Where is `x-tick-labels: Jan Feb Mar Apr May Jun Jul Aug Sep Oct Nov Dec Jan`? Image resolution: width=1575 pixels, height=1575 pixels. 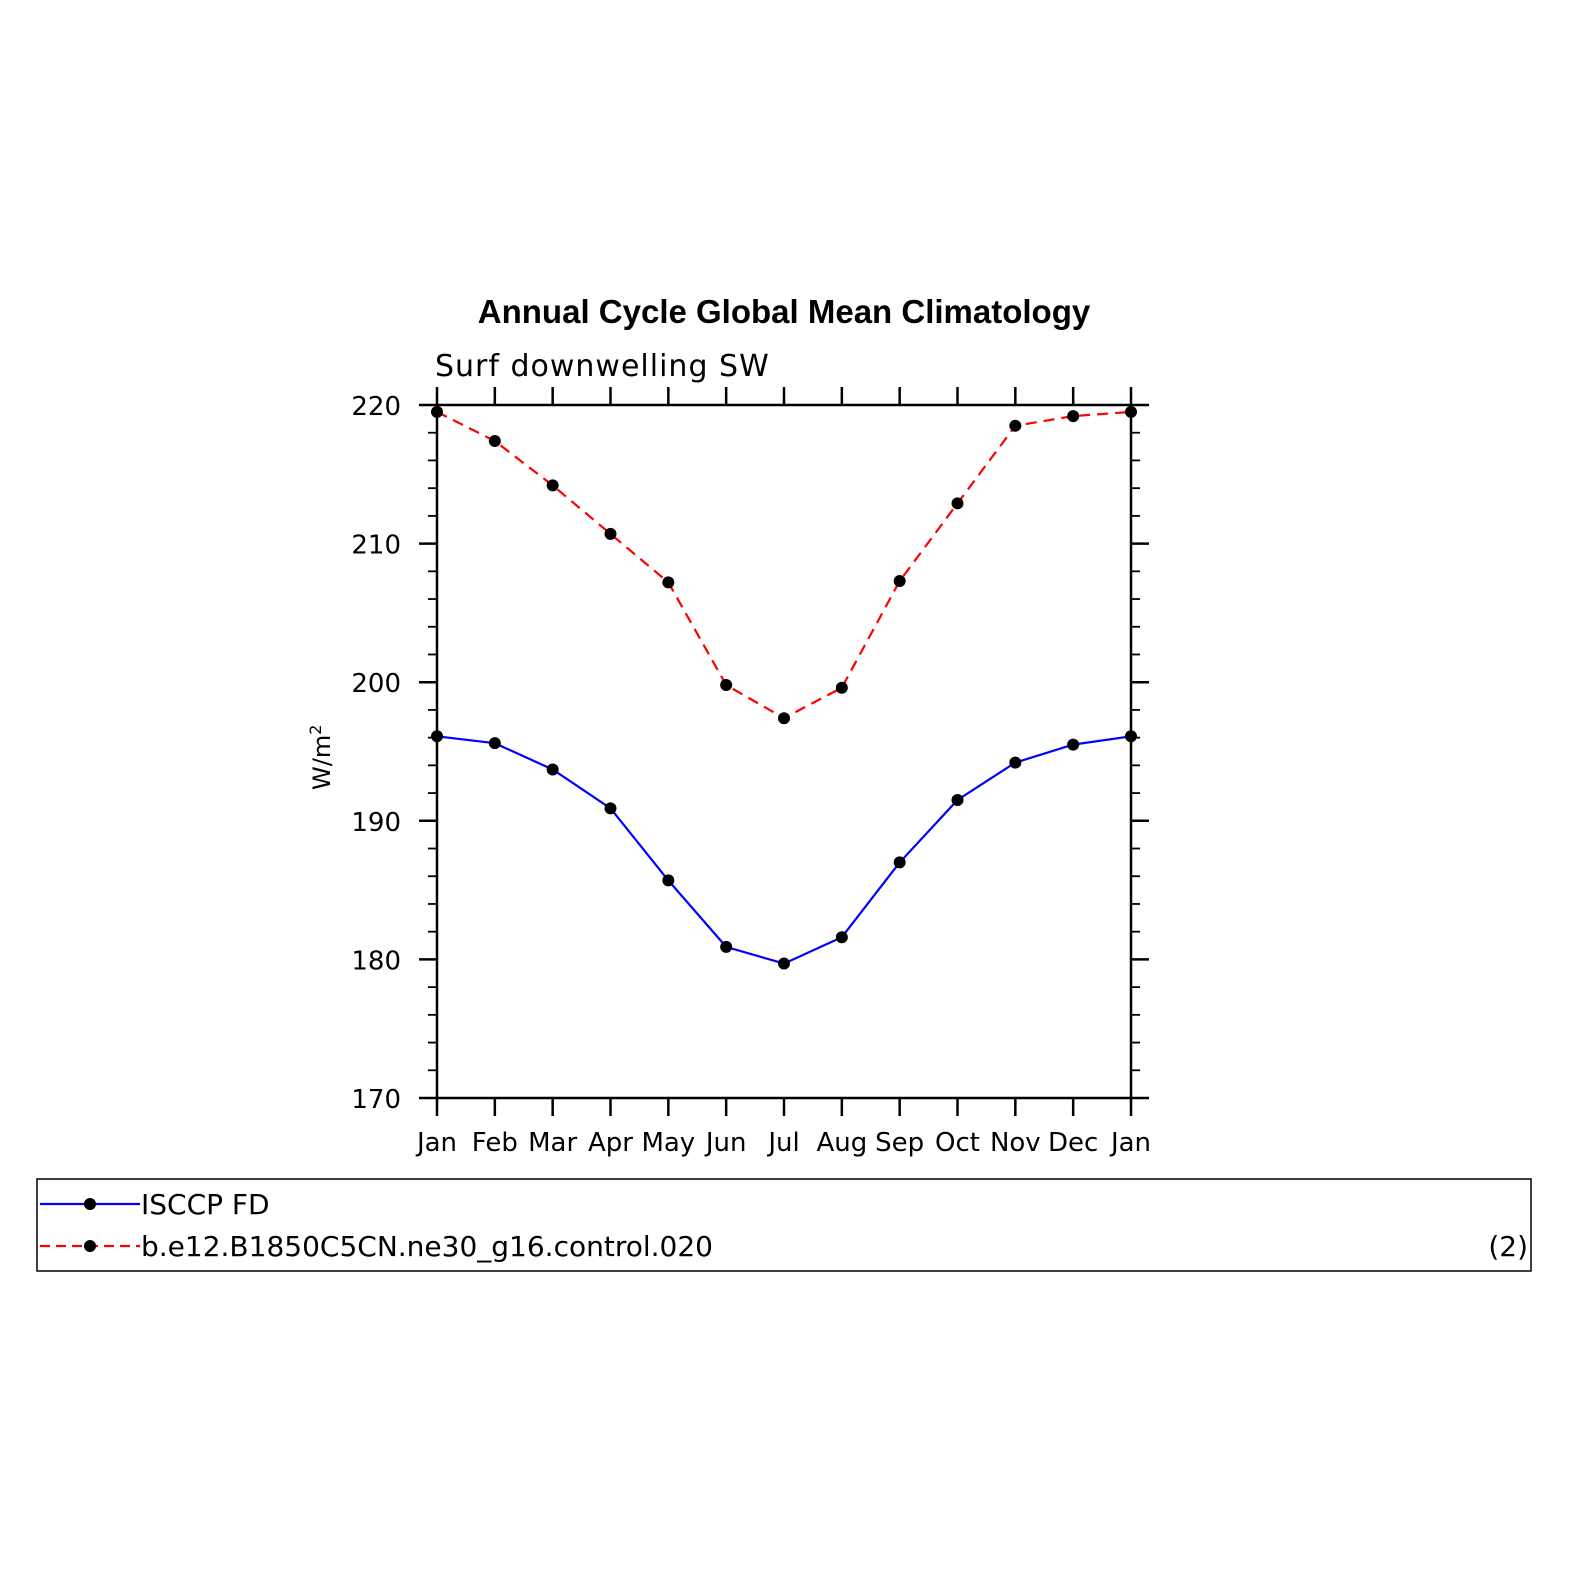 x-tick-labels: Jan Feb Mar Apr May Jun Jul Aug Sep Oct Nov Dec Jan is located at coordinates (783, 1143).